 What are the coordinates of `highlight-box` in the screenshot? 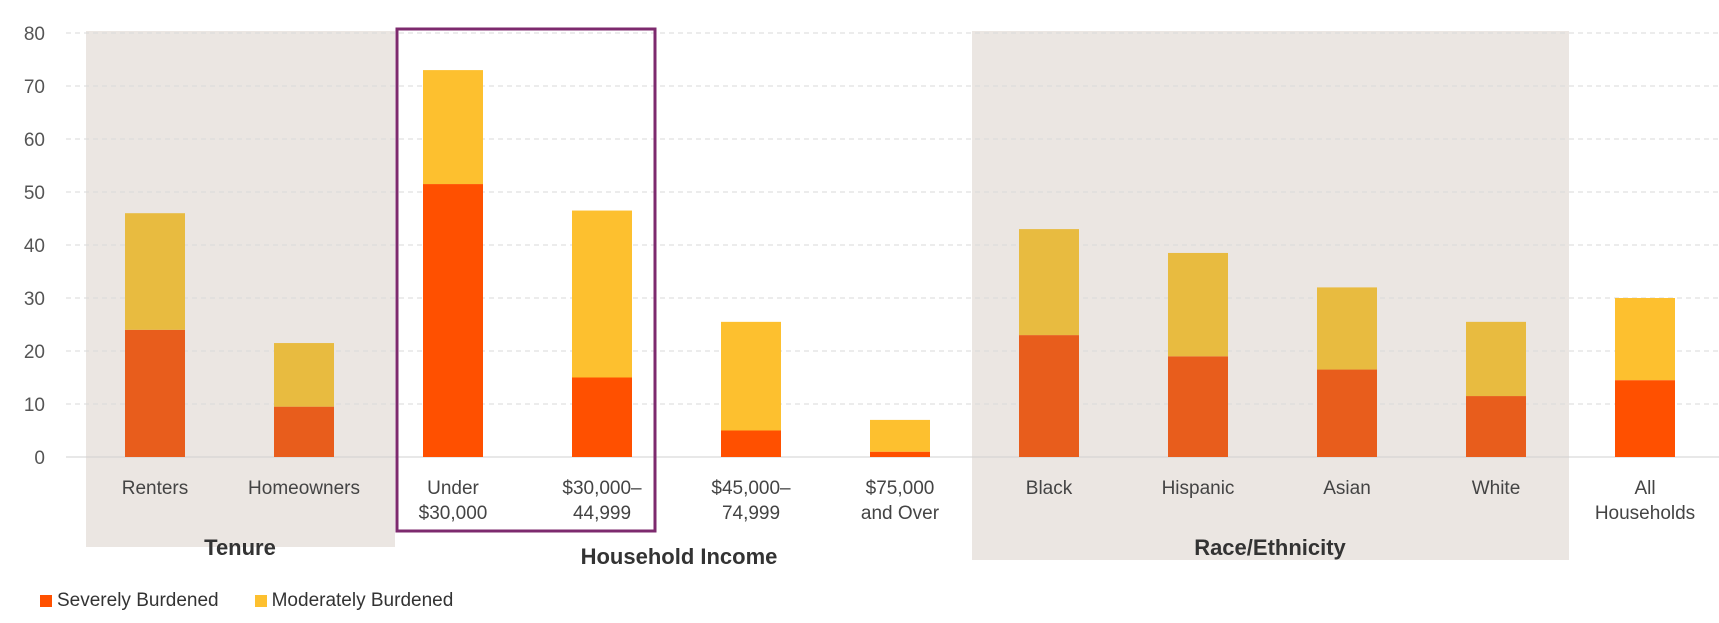 It's located at (526, 280).